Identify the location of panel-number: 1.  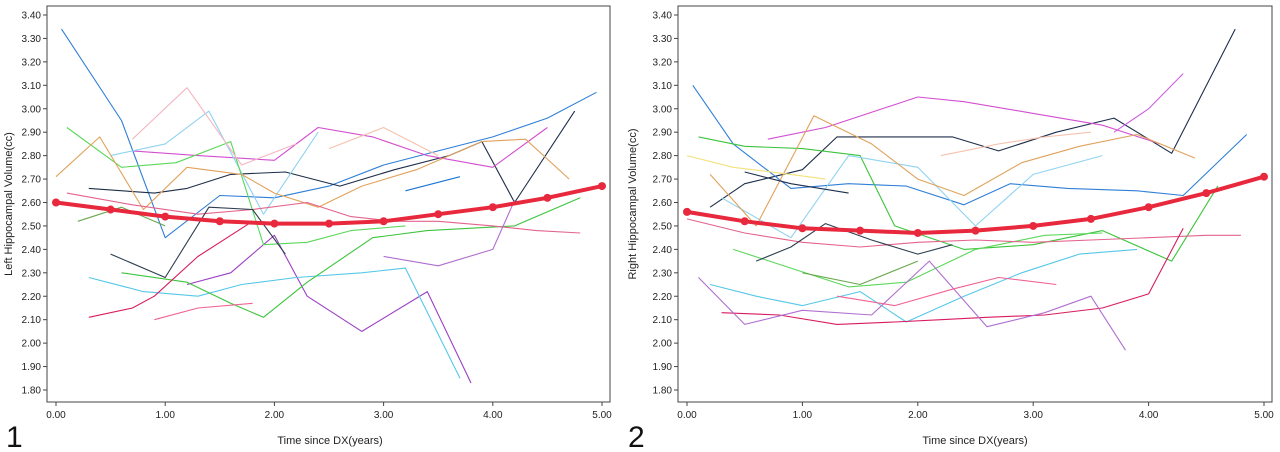
(14, 436).